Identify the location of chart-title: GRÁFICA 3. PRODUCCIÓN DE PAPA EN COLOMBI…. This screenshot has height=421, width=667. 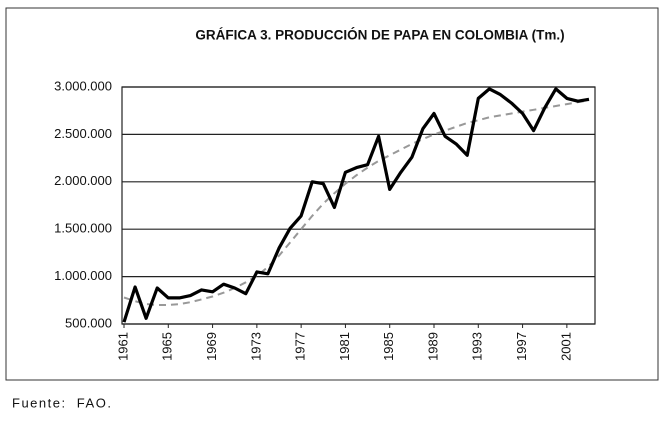
(379, 35).